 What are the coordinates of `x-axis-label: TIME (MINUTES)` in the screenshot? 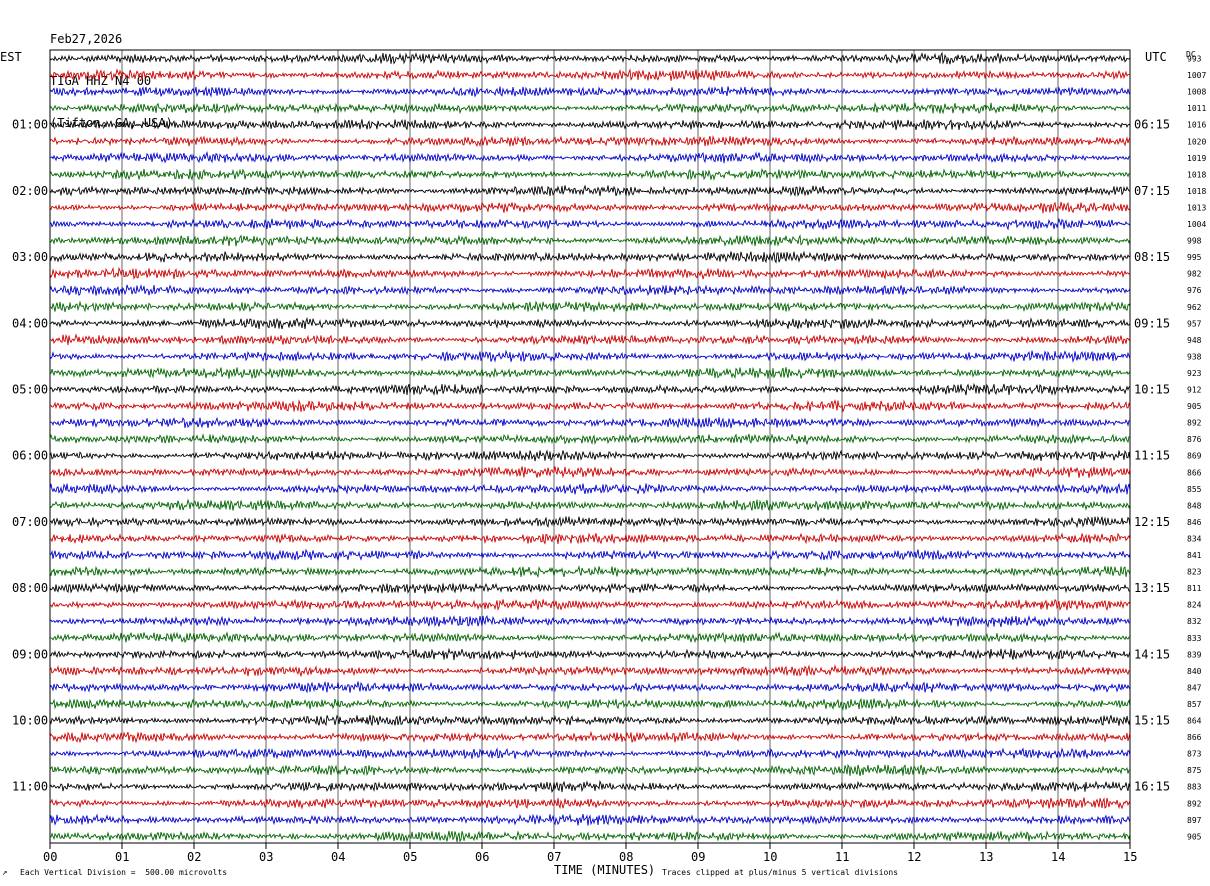 It's located at (605, 870).